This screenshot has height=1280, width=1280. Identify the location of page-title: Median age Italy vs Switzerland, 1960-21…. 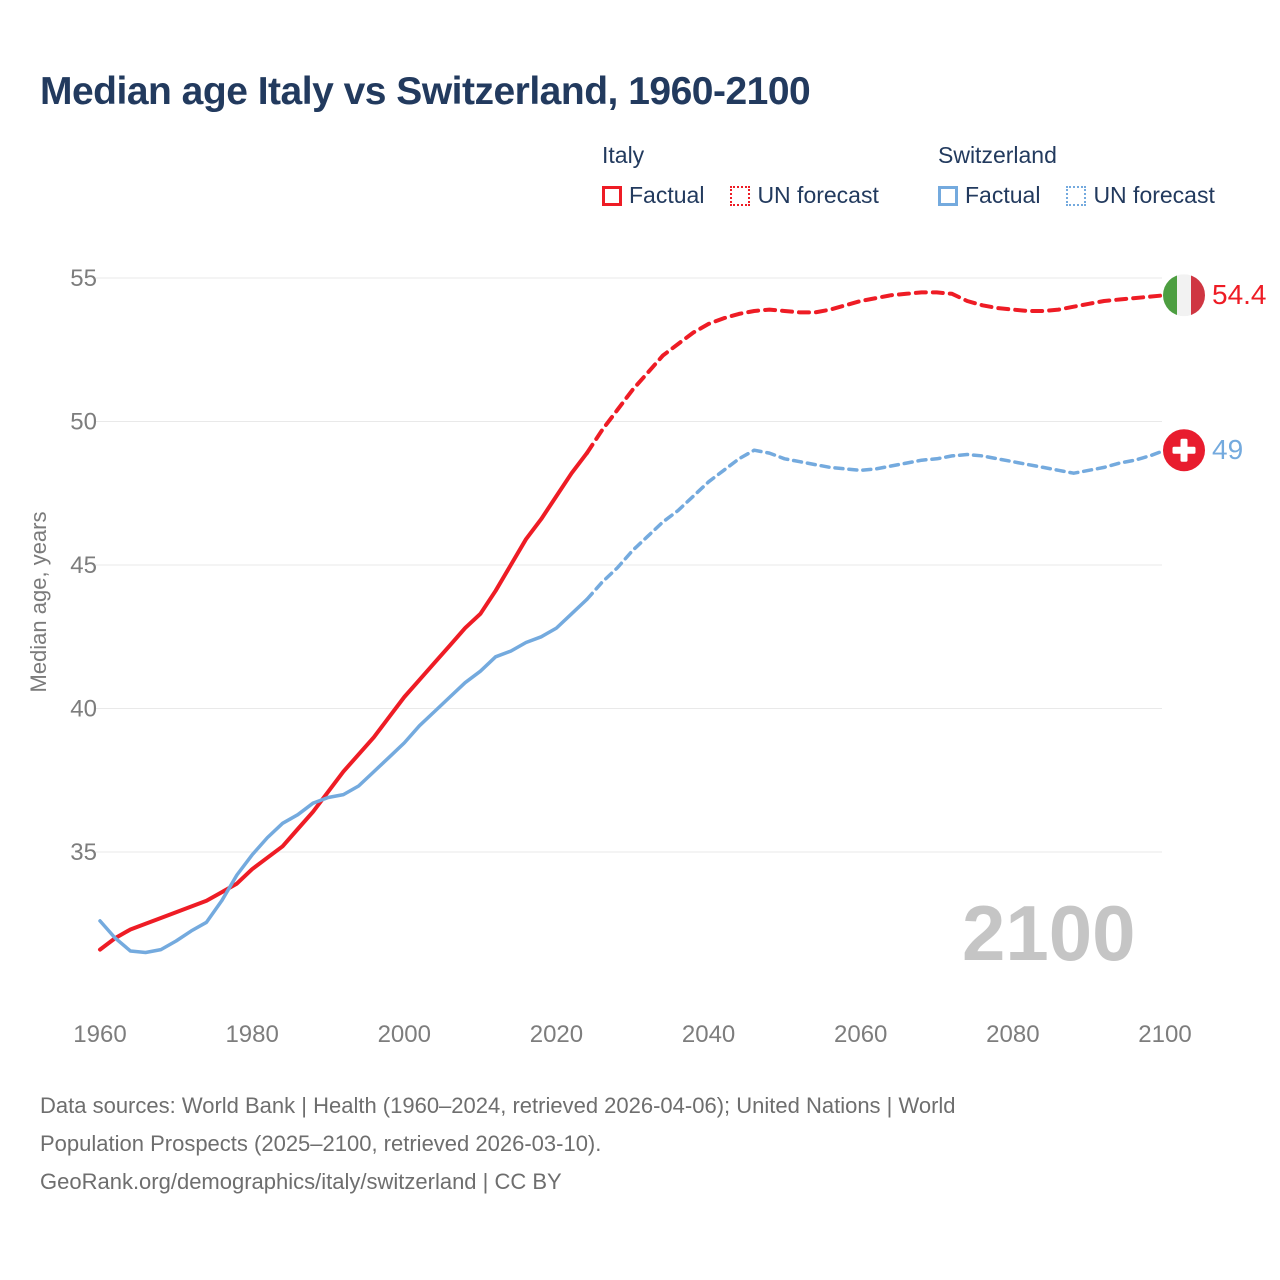
(425, 91).